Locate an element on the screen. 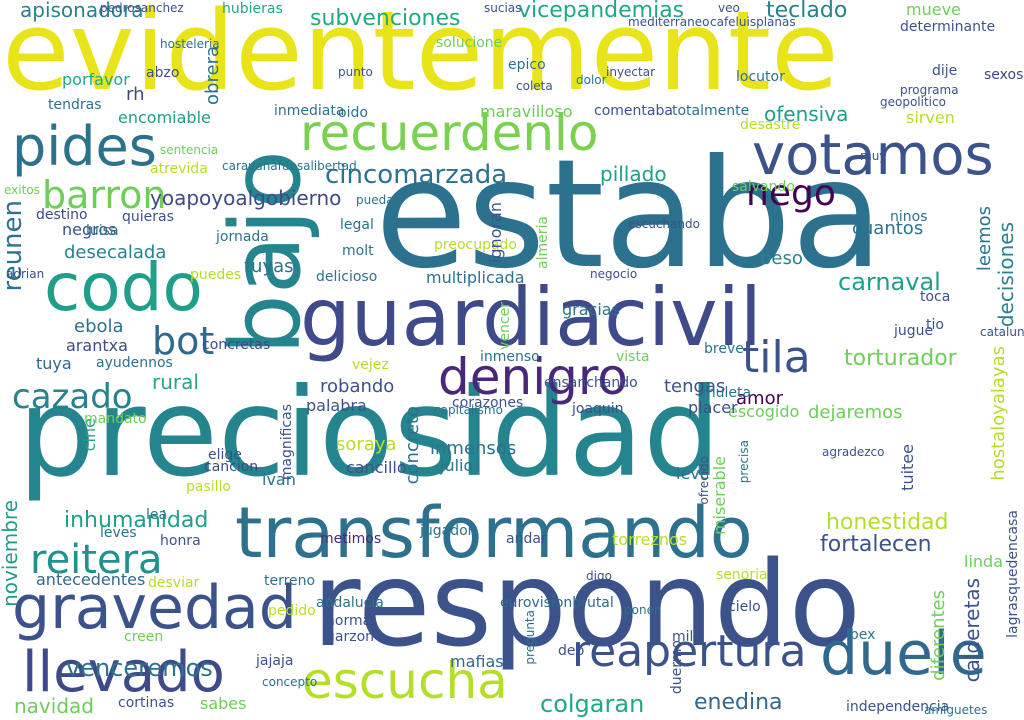 The height and width of the screenshot is (720, 1024). word: digo is located at coordinates (599, 576).